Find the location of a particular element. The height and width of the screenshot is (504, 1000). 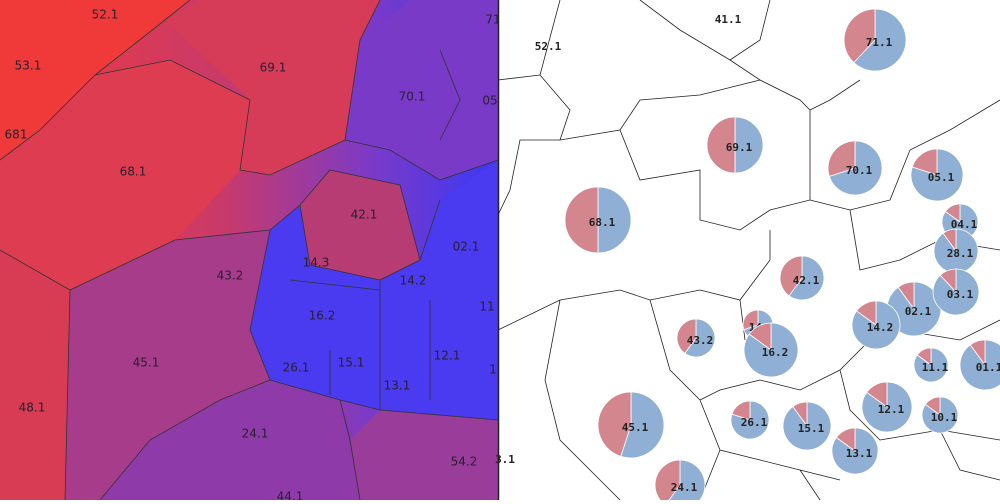

region-label: 11 is located at coordinates (486, 307).